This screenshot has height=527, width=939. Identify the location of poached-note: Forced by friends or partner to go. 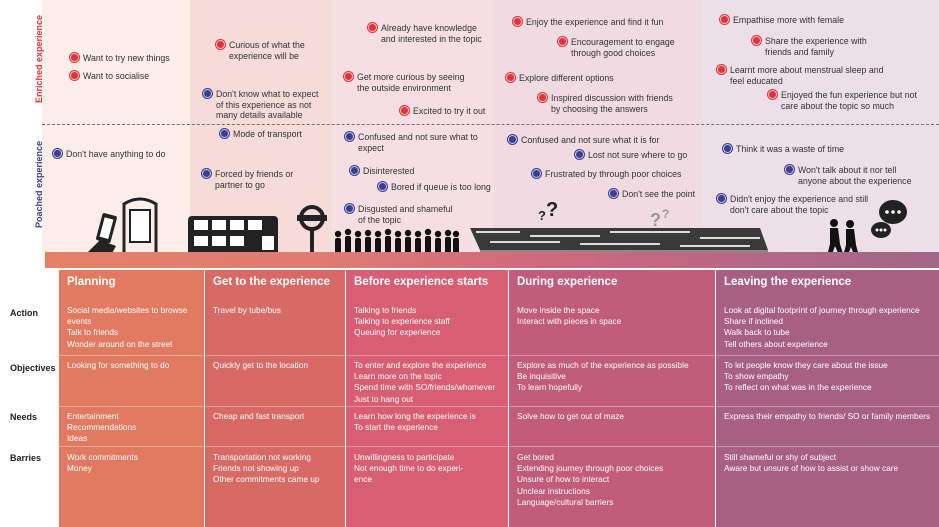
(258, 179).